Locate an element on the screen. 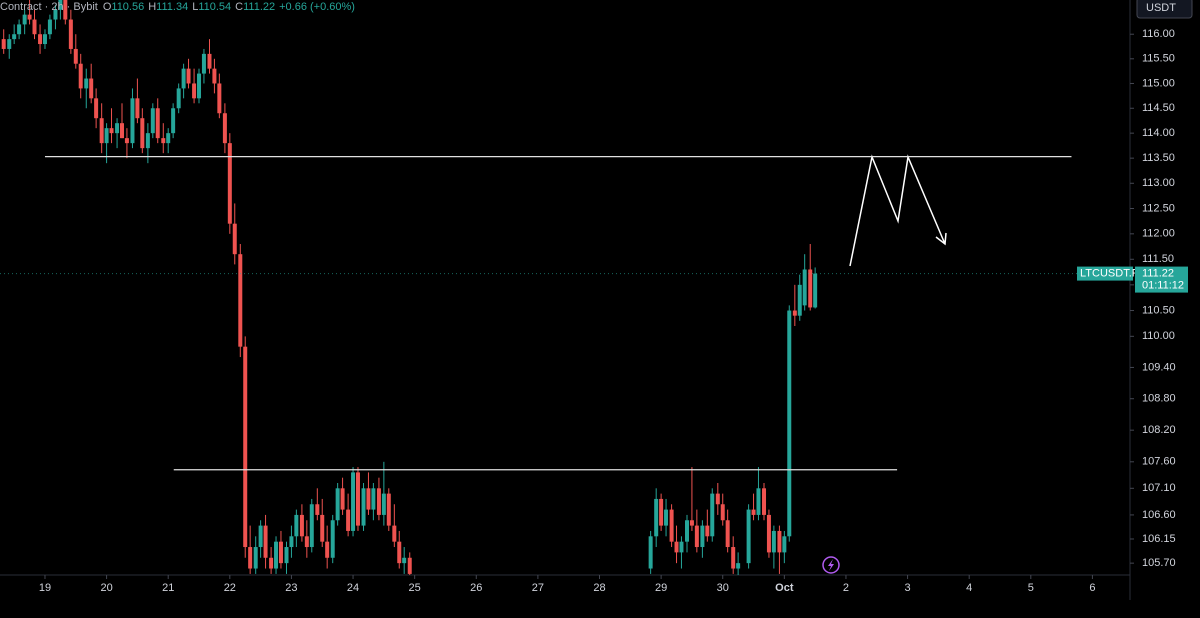 Image resolution: width=1200 pixels, height=618 pixels. ohlc-label: O is located at coordinates (107, 7).